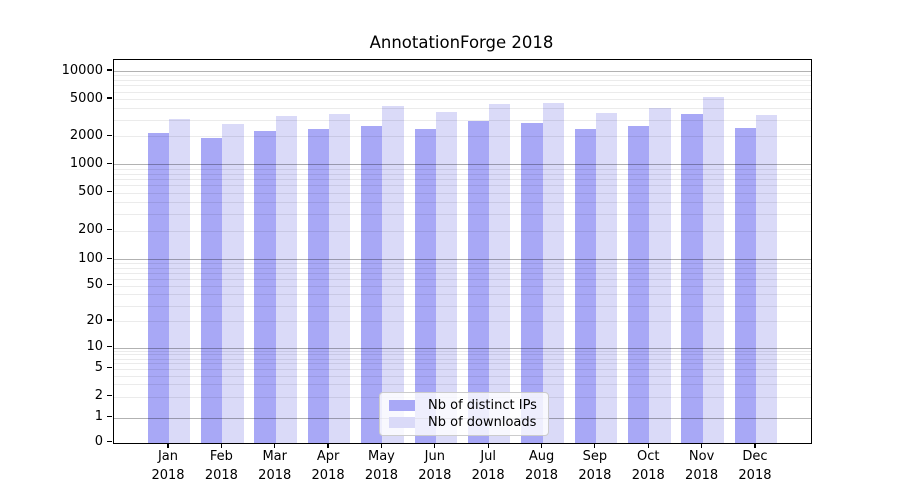 This screenshot has width=900, height=500. What do you see at coordinates (488, 466) in the screenshot?
I see `x-tick-label-jul: Jul 2018` at bounding box center [488, 466].